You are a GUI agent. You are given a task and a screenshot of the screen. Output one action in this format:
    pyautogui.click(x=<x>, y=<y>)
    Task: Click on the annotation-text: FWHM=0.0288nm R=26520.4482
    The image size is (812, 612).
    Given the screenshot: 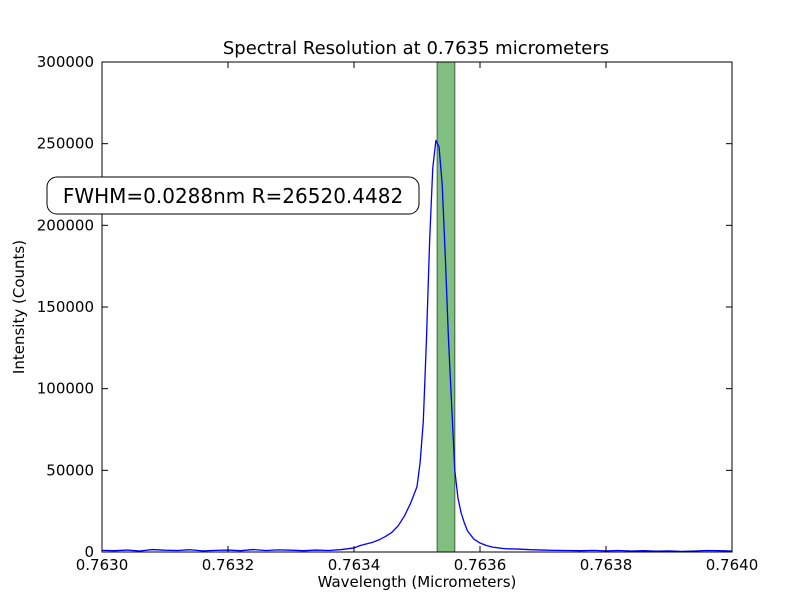 What is the action you would take?
    pyautogui.click(x=233, y=196)
    